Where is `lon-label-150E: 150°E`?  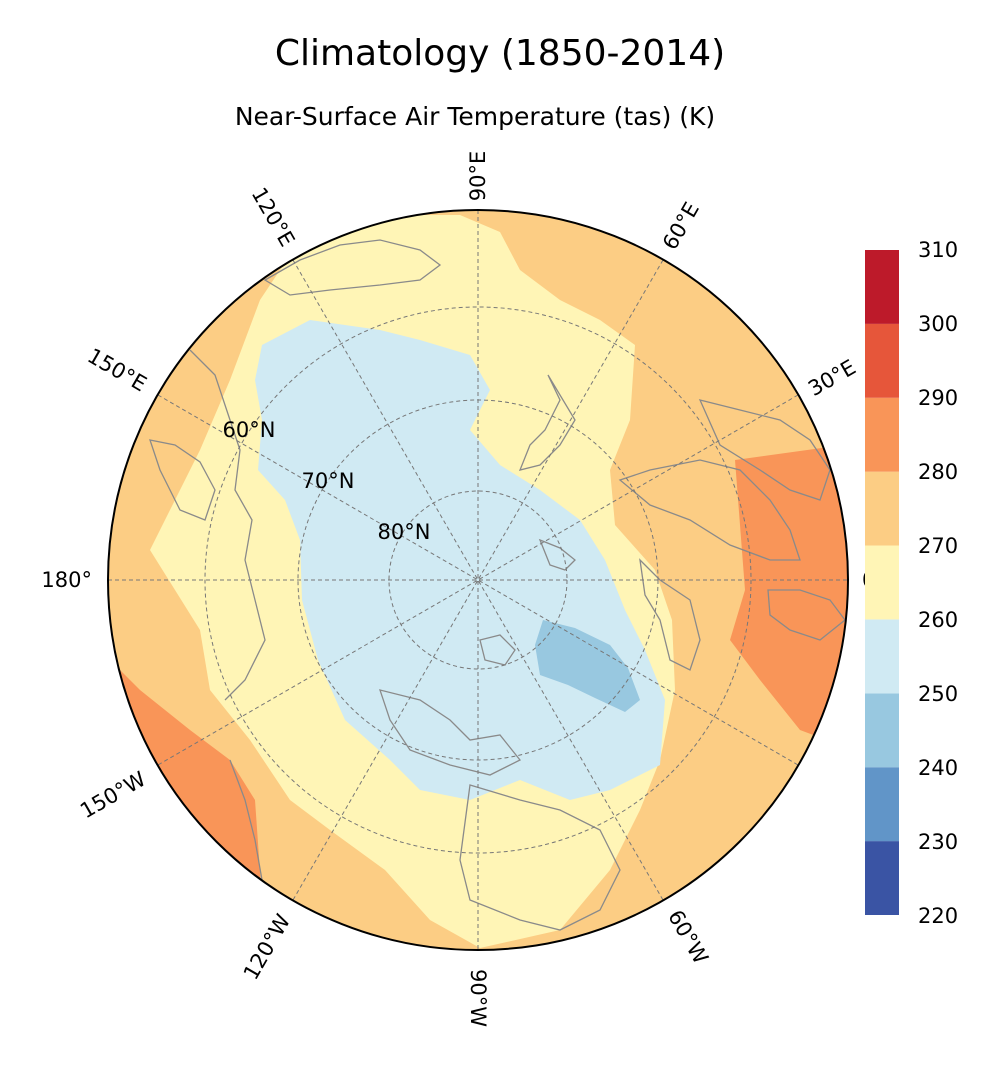 lon-label-150E: 150°E is located at coordinates (116, 370).